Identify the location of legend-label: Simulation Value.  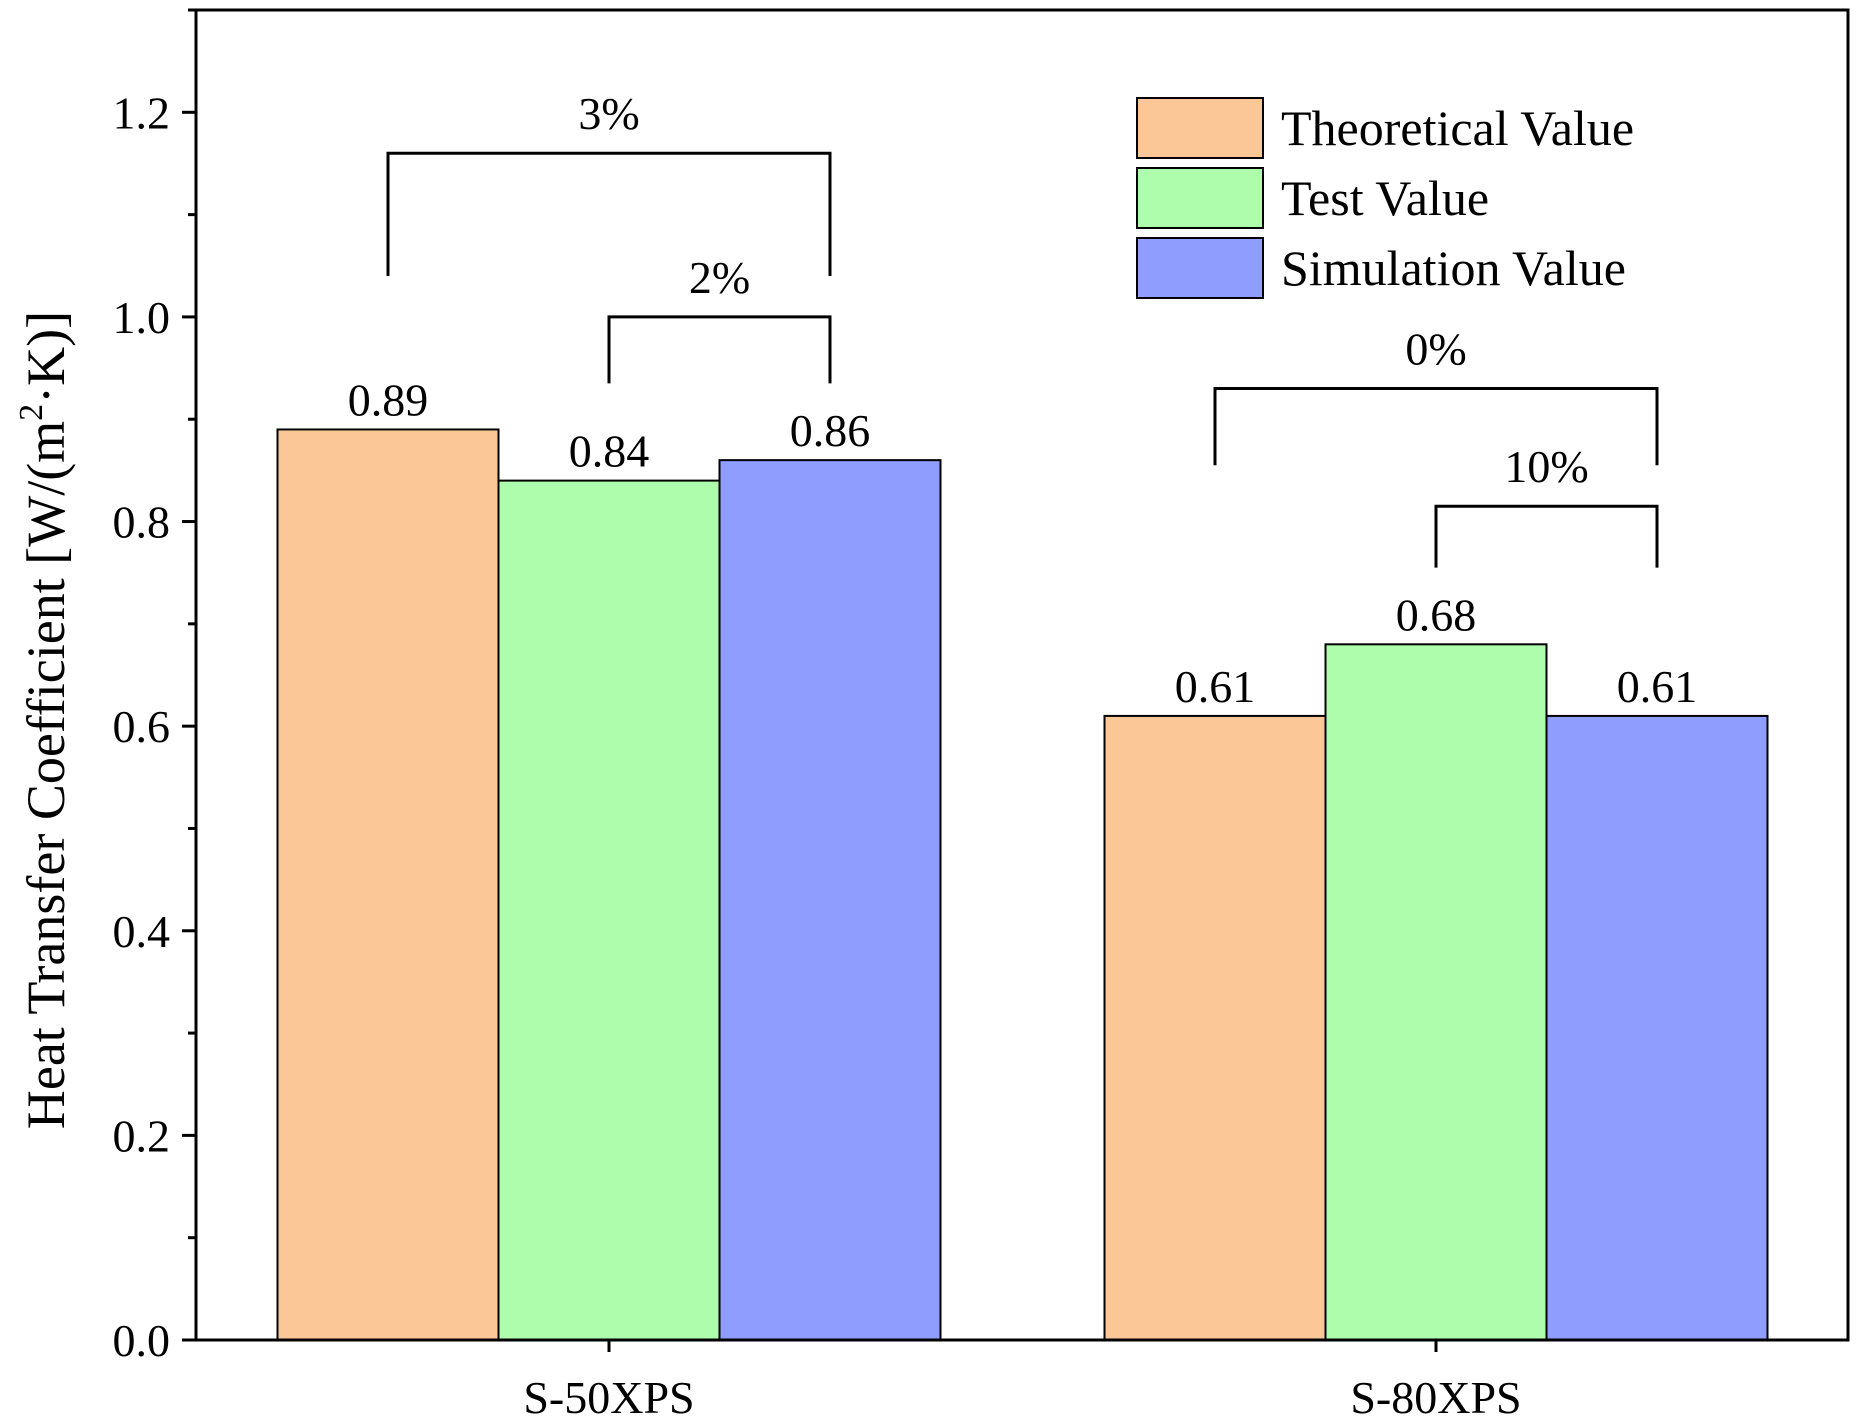
(1453, 268).